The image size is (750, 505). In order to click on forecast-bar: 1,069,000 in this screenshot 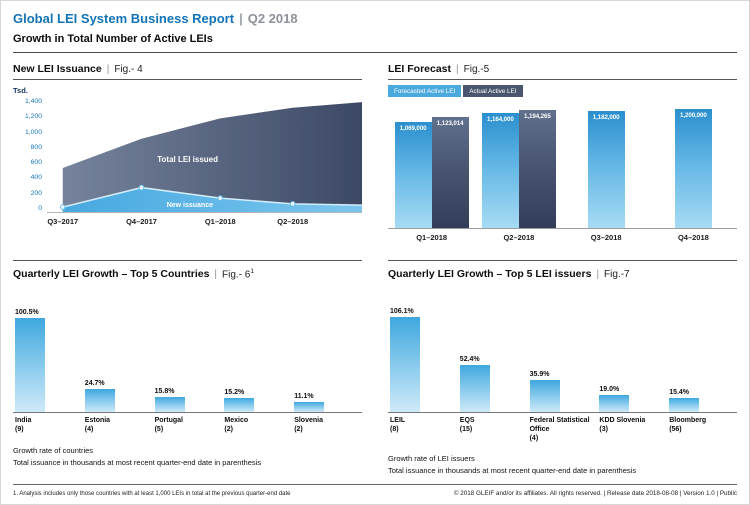, I will do `click(413, 175)`.